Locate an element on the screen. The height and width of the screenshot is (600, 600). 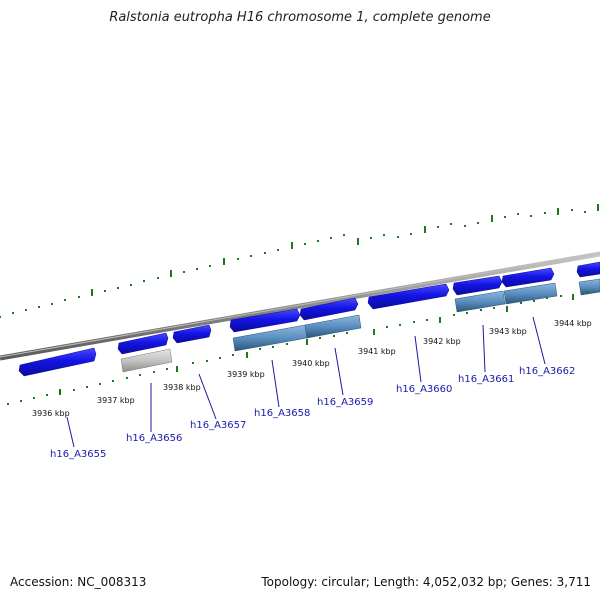
scale-label: 3944 kbp is located at coordinates (573, 323).